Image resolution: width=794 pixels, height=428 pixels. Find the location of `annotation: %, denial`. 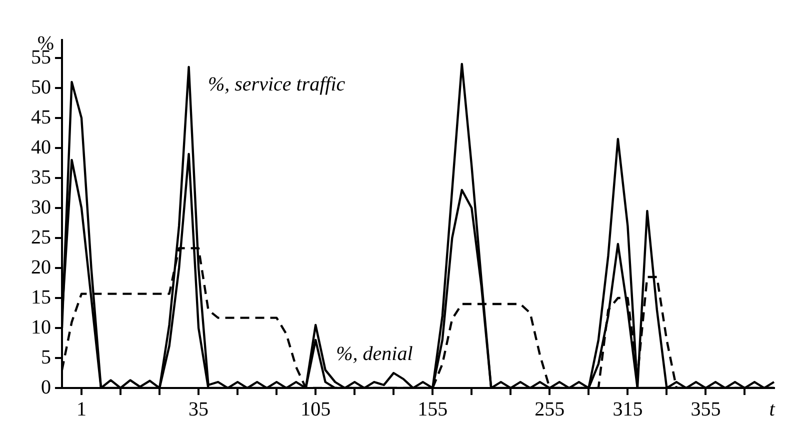

annotation: %, denial is located at coordinates (375, 354).